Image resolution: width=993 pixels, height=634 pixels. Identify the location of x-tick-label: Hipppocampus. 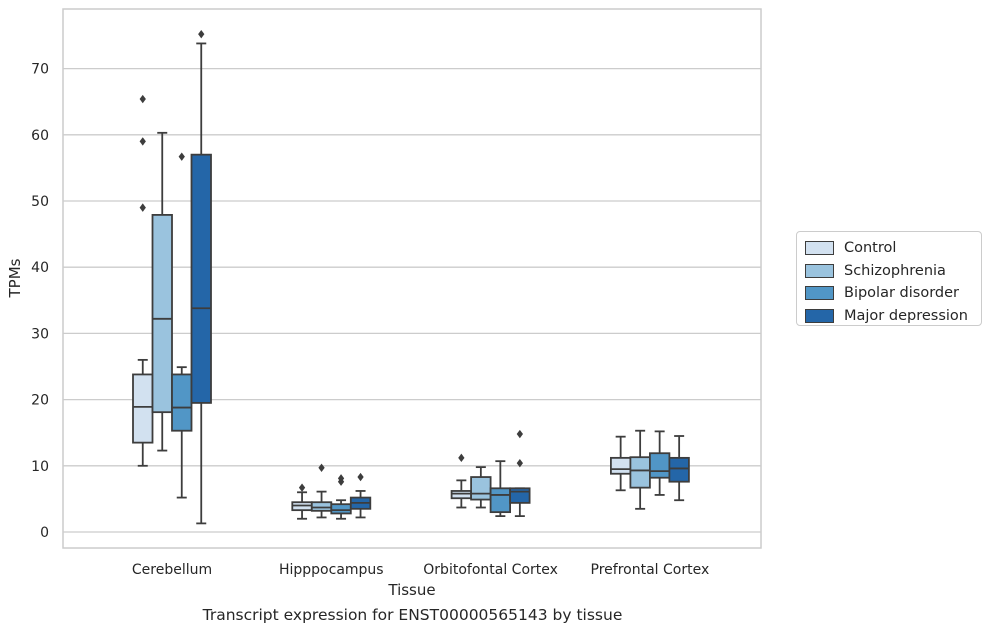
(331, 570).